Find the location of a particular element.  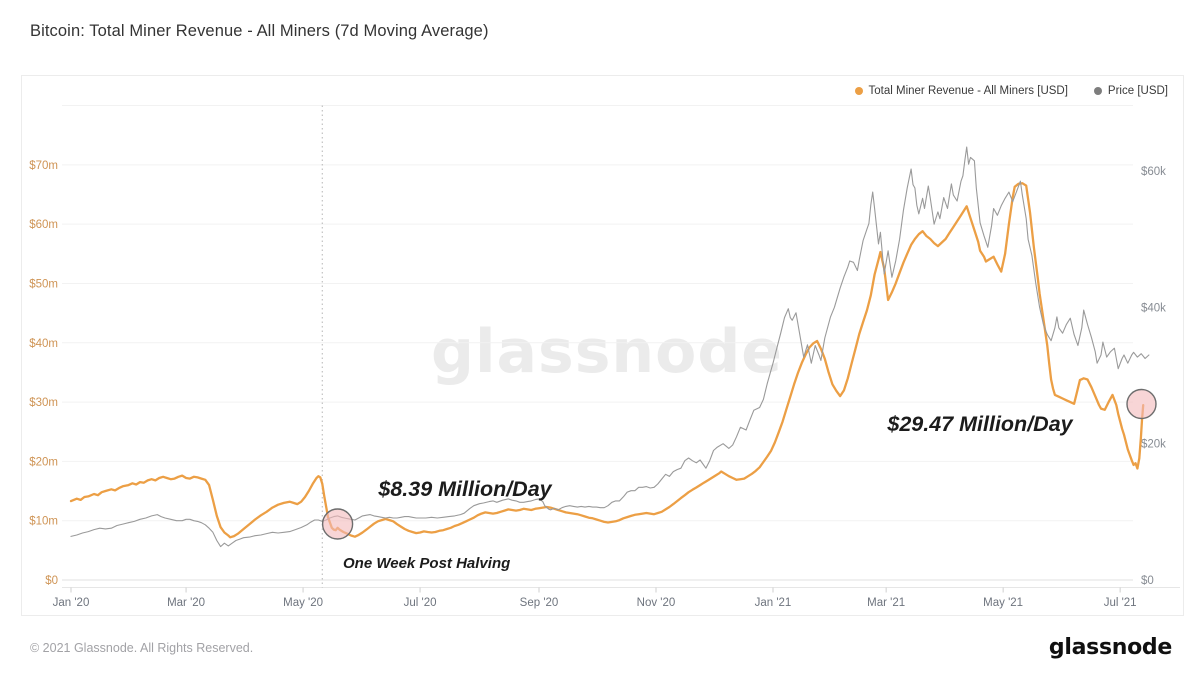

y-left-label: $10m is located at coordinates (43, 522).